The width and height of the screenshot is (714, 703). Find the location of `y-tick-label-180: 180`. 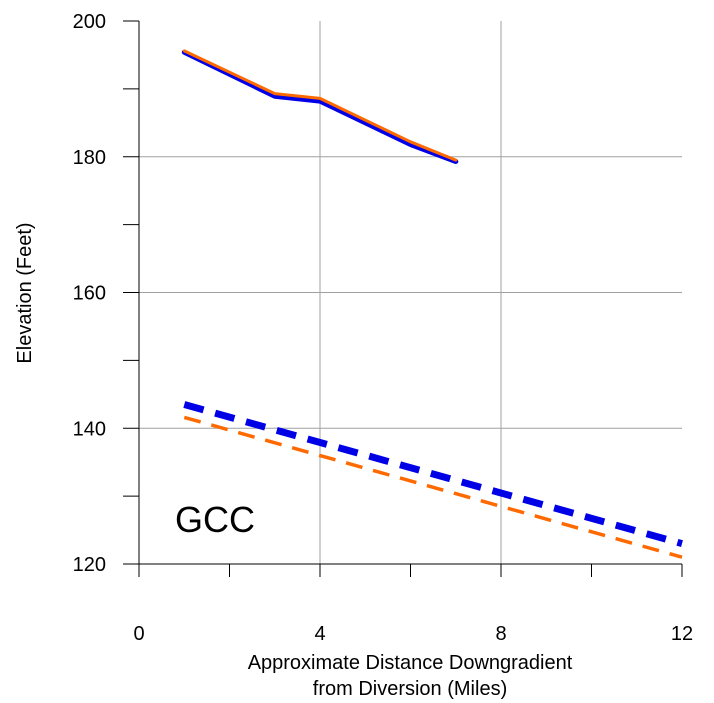

y-tick-label-180: 180 is located at coordinates (89, 158).